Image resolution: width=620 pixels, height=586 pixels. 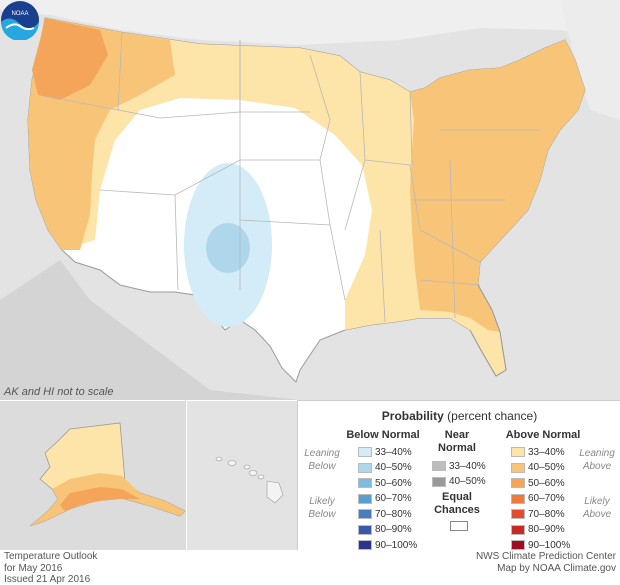 I want to click on above-normal-label: 70–80%, so click(x=546, y=514).